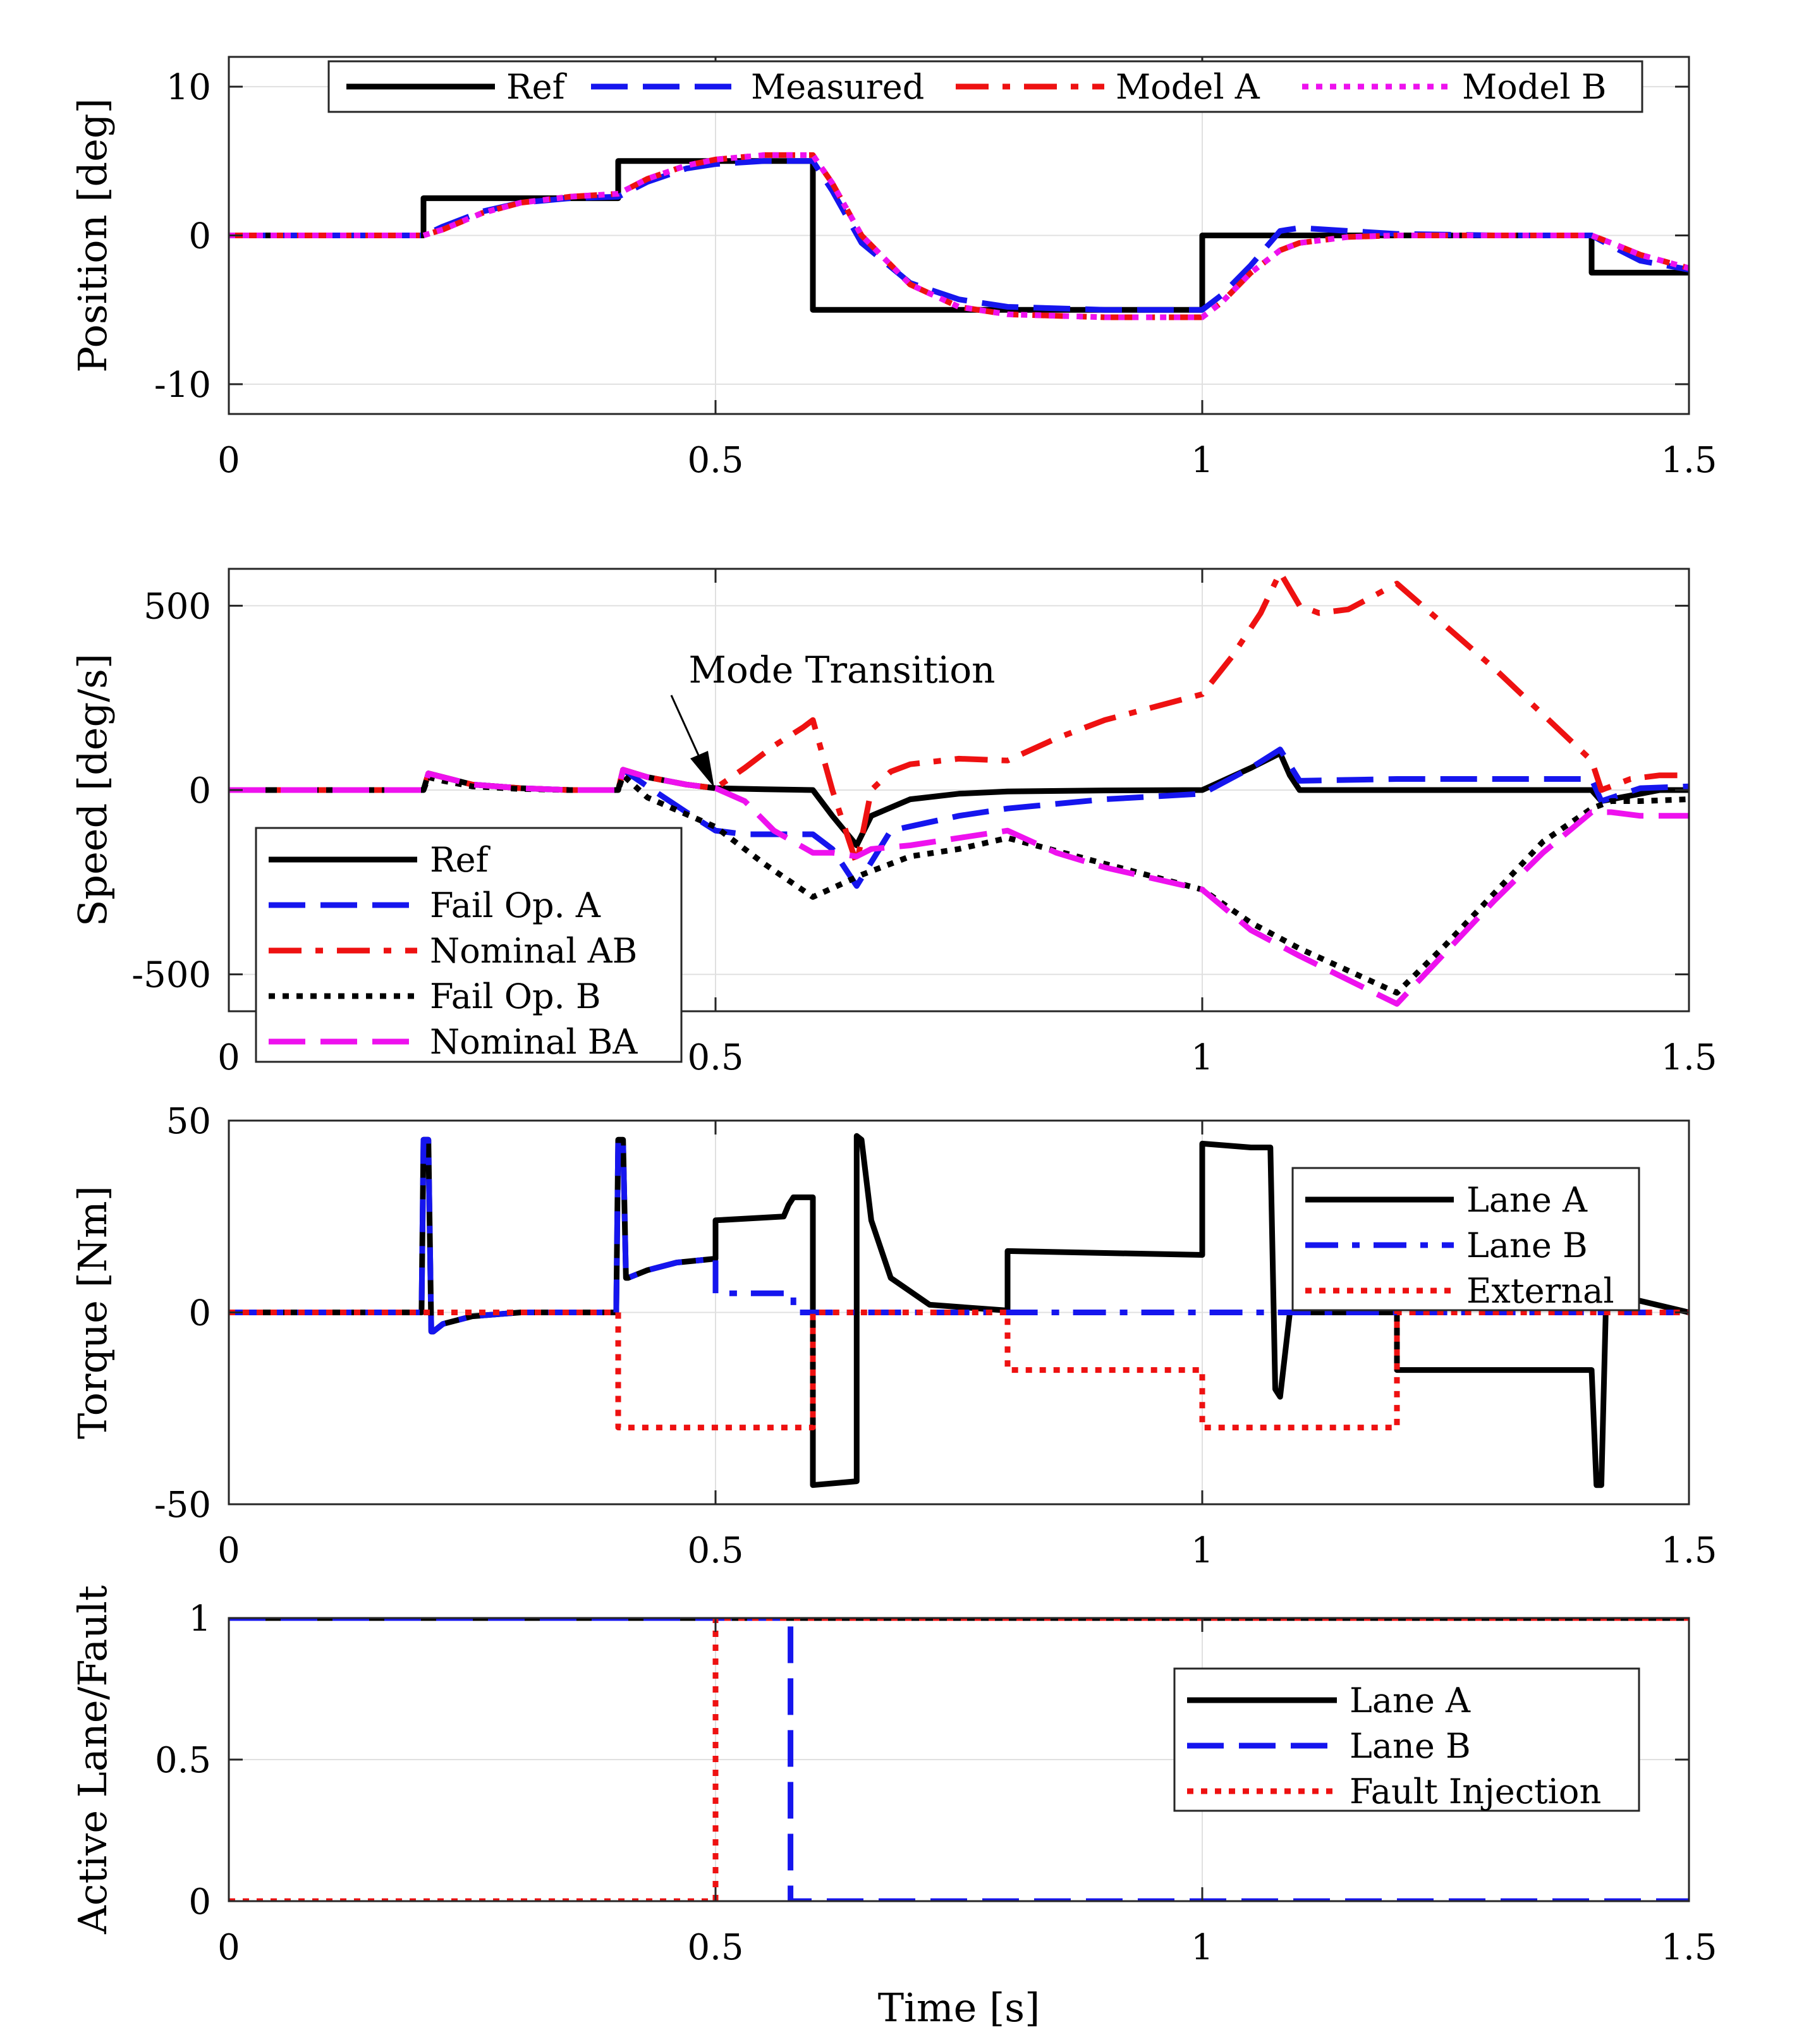 This screenshot has width=1804, height=2044. What do you see at coordinates (959, 2008) in the screenshot?
I see `panel-4-xlabel: Time [s]` at bounding box center [959, 2008].